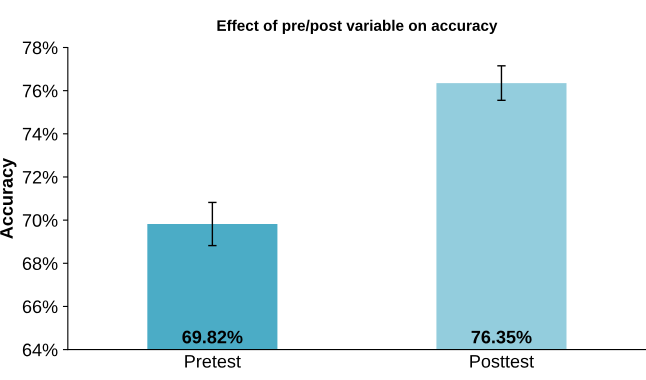 This screenshot has height=380, width=646. What do you see at coordinates (40, 350) in the screenshot?
I see `y-tick-label: 64%` at bounding box center [40, 350].